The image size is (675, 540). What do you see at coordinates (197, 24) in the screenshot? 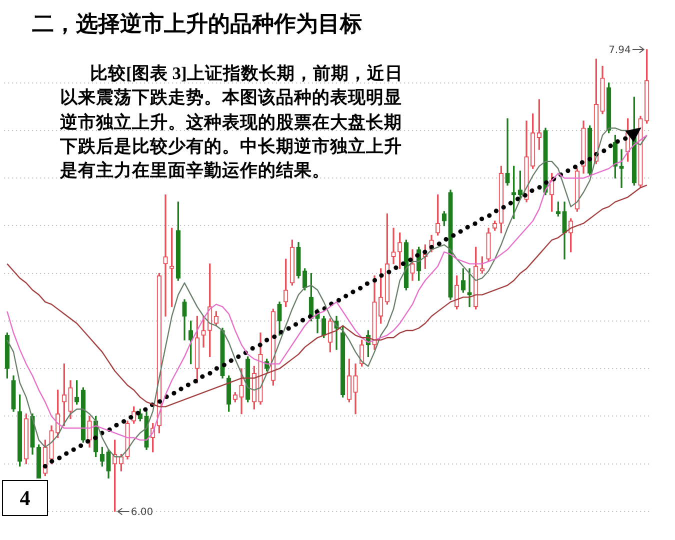
I see `chart-title: 二，选择逆市上升的品种作为目标` at bounding box center [197, 24].